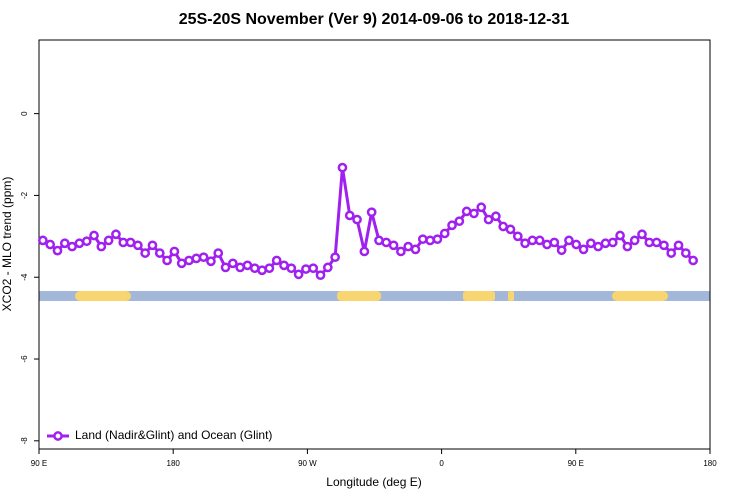 Image resolution: width=750 pixels, height=500 pixels. Describe the element at coordinates (7, 244) in the screenshot. I see `y-axis-label: XCO2 - MLO trend (ppm)` at that location.